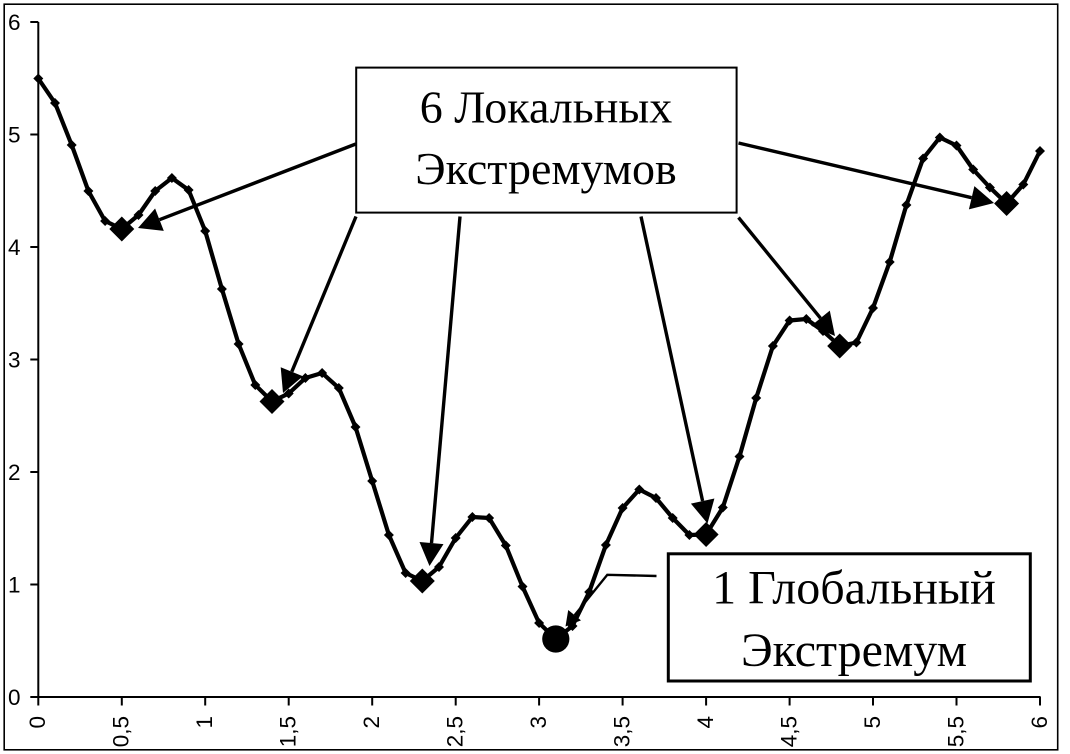 The height and width of the screenshot is (754, 1070). What do you see at coordinates (288, 731) in the screenshot?
I see `svg-text: 1,5` at bounding box center [288, 731].